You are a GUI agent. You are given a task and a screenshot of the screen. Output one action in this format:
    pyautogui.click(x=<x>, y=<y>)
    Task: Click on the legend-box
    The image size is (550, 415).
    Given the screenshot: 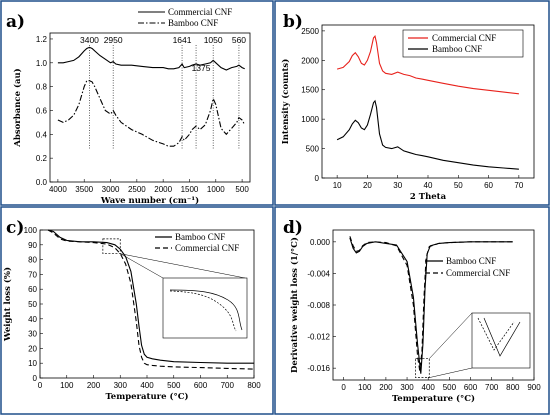 What is the action you would take?
    pyautogui.click(x=463, y=43)
    